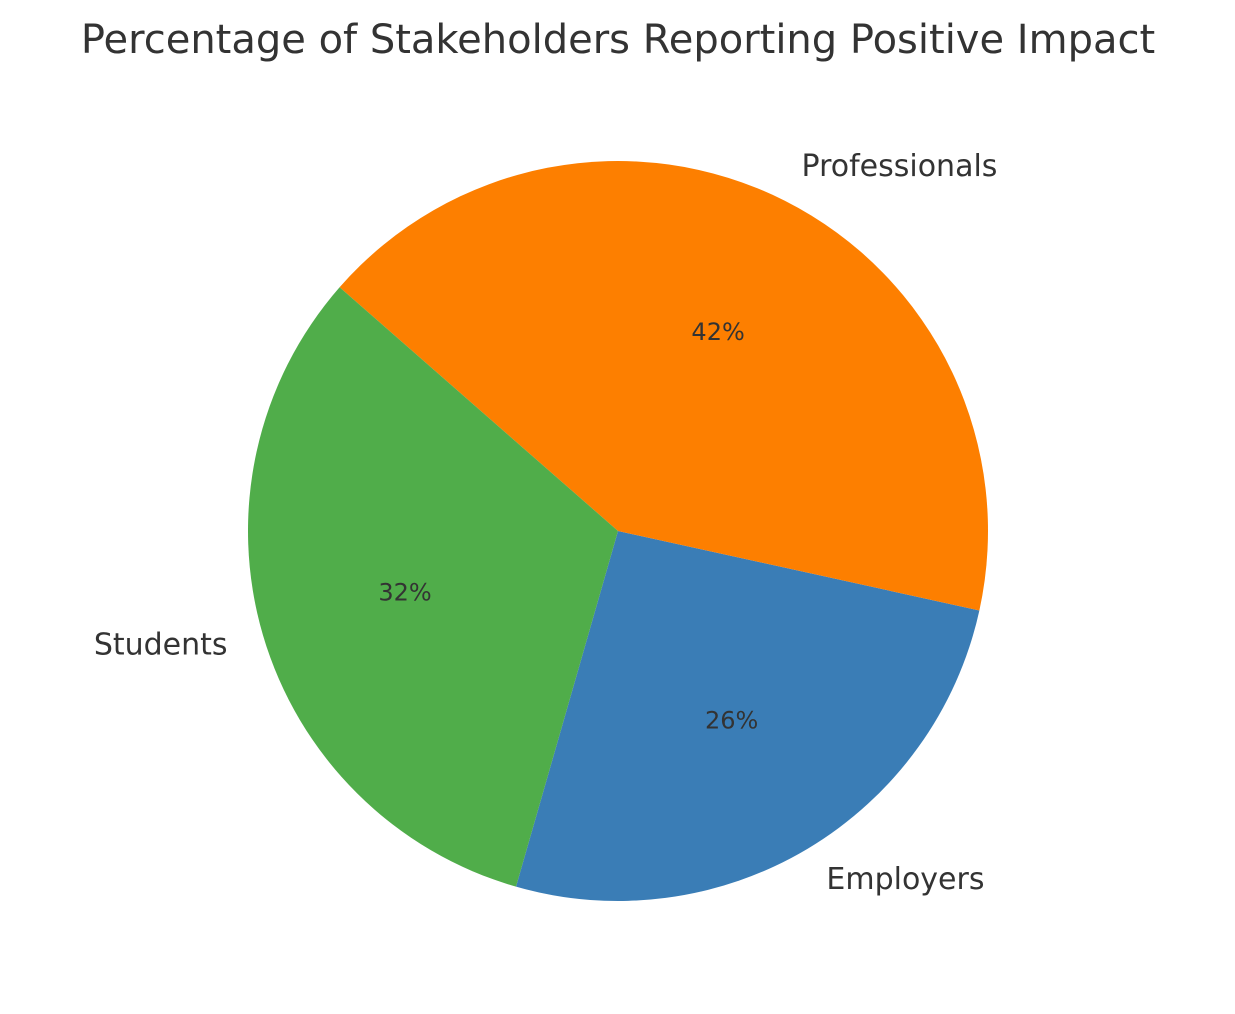 The height and width of the screenshot is (1014, 1235). What do you see at coordinates (731, 721) in the screenshot?
I see `slice-percent-employers: 26%` at bounding box center [731, 721].